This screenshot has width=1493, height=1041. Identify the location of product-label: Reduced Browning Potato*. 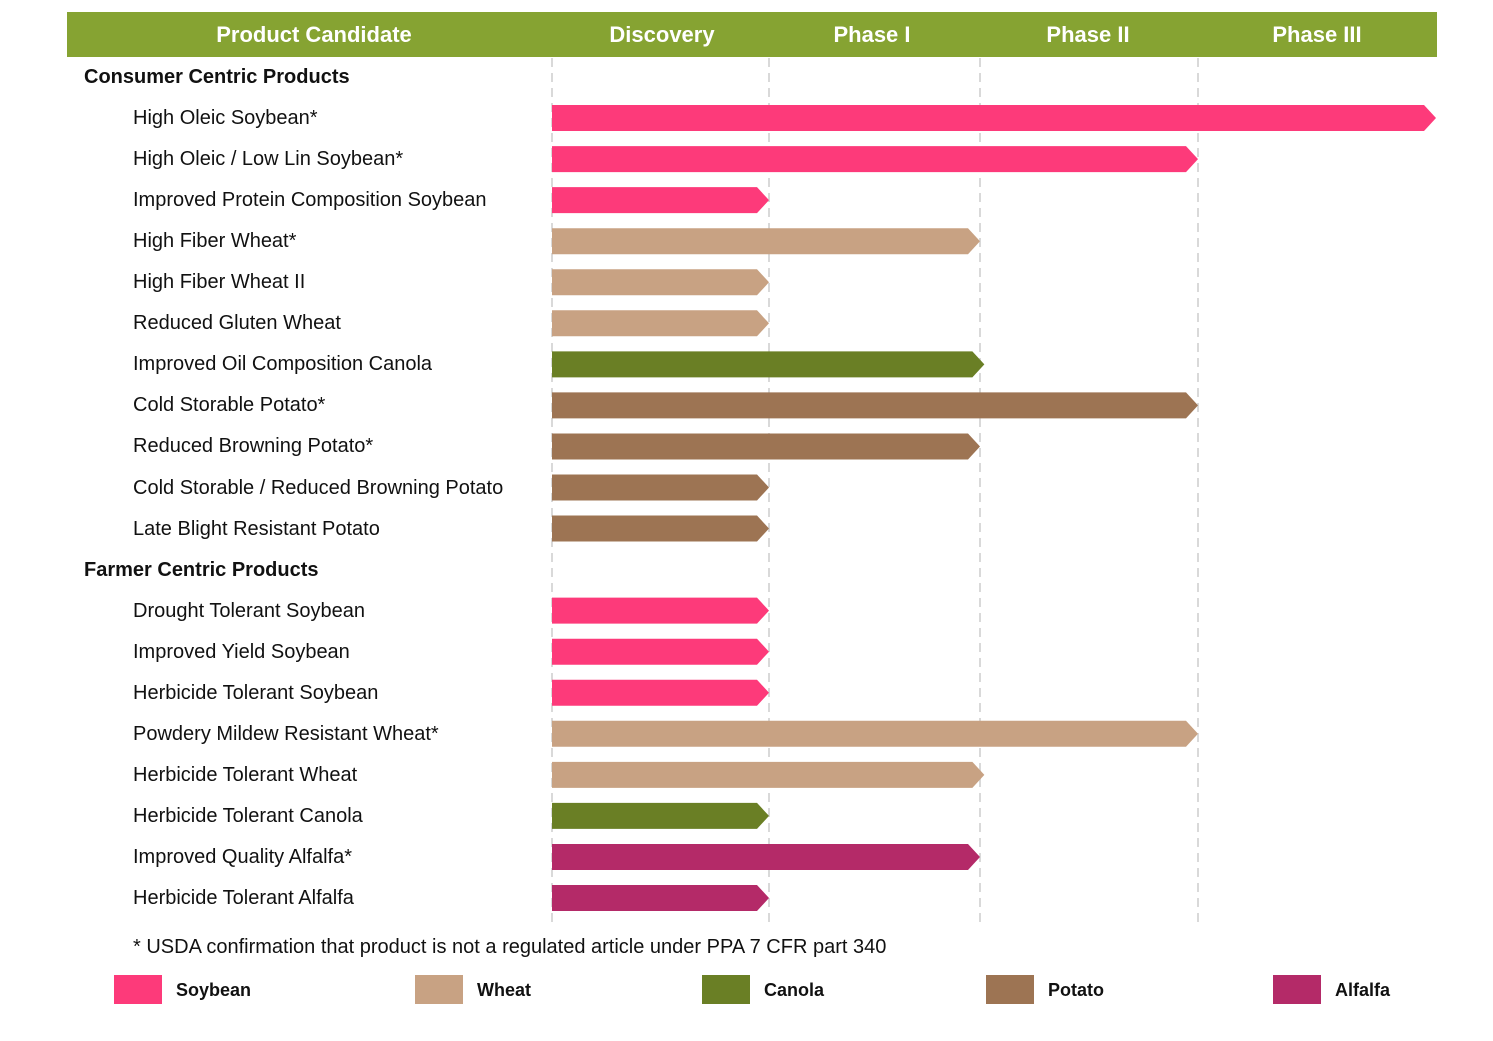
(253, 446).